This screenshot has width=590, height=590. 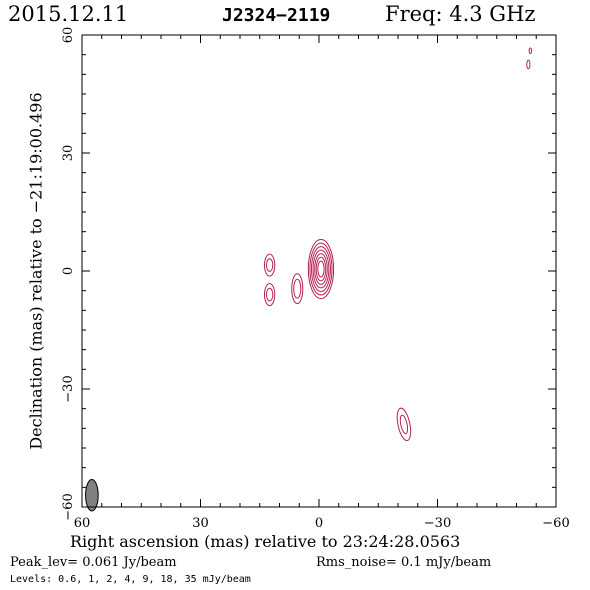 What do you see at coordinates (130, 579) in the screenshot?
I see `contour-levels: Levels: 0.6, 1, 2, 4, 9, 18, 35 mJy/beam` at bounding box center [130, 579].